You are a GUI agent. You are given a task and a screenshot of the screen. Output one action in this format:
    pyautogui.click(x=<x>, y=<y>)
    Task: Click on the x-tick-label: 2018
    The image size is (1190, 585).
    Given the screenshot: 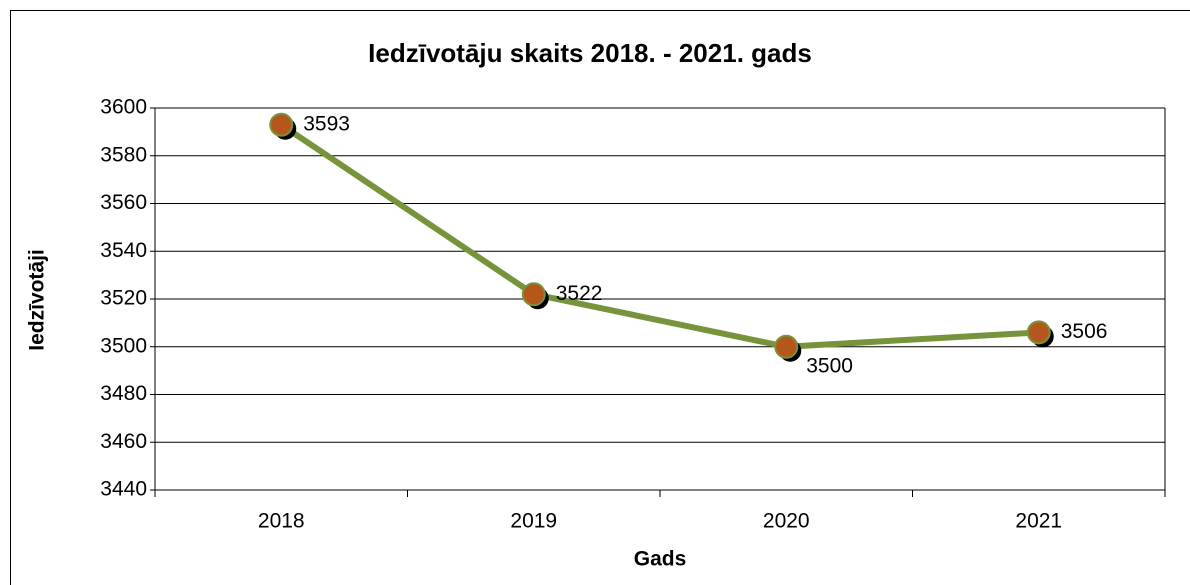 What is the action you would take?
    pyautogui.click(x=281, y=521)
    